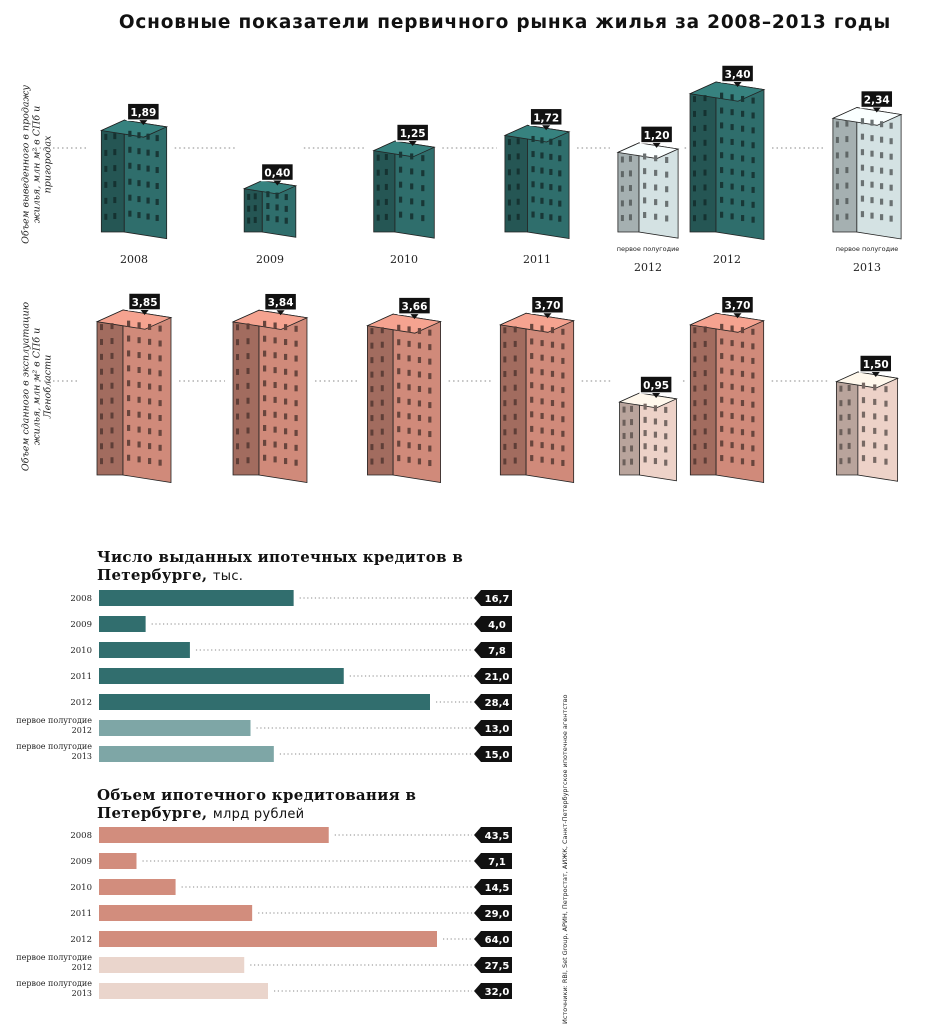 The width and height of the screenshot is (930, 1024). I want to click on loans-category-2: 2010, so click(81, 651).